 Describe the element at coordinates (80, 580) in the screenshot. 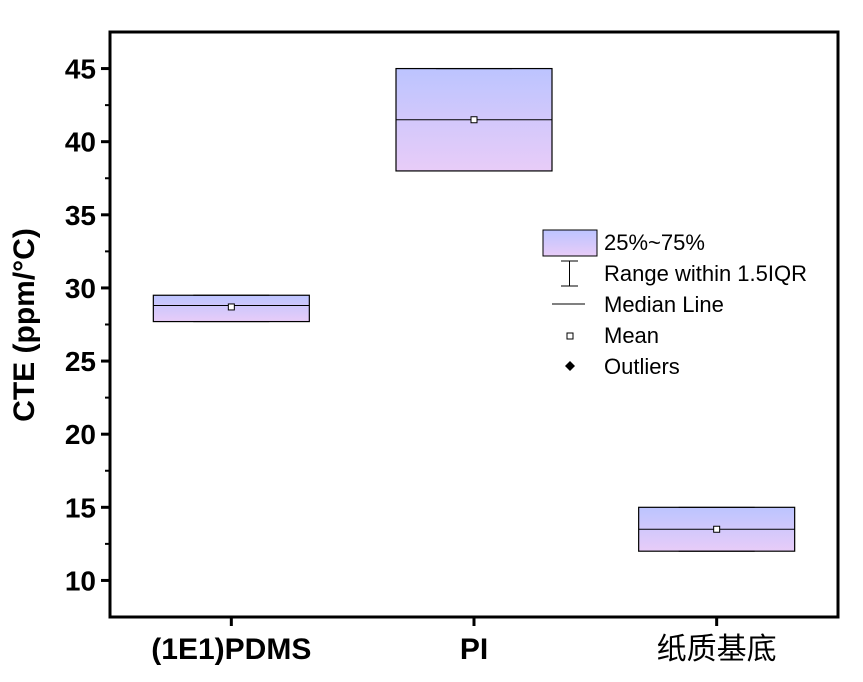

I see `y-tick-label: 10` at that location.